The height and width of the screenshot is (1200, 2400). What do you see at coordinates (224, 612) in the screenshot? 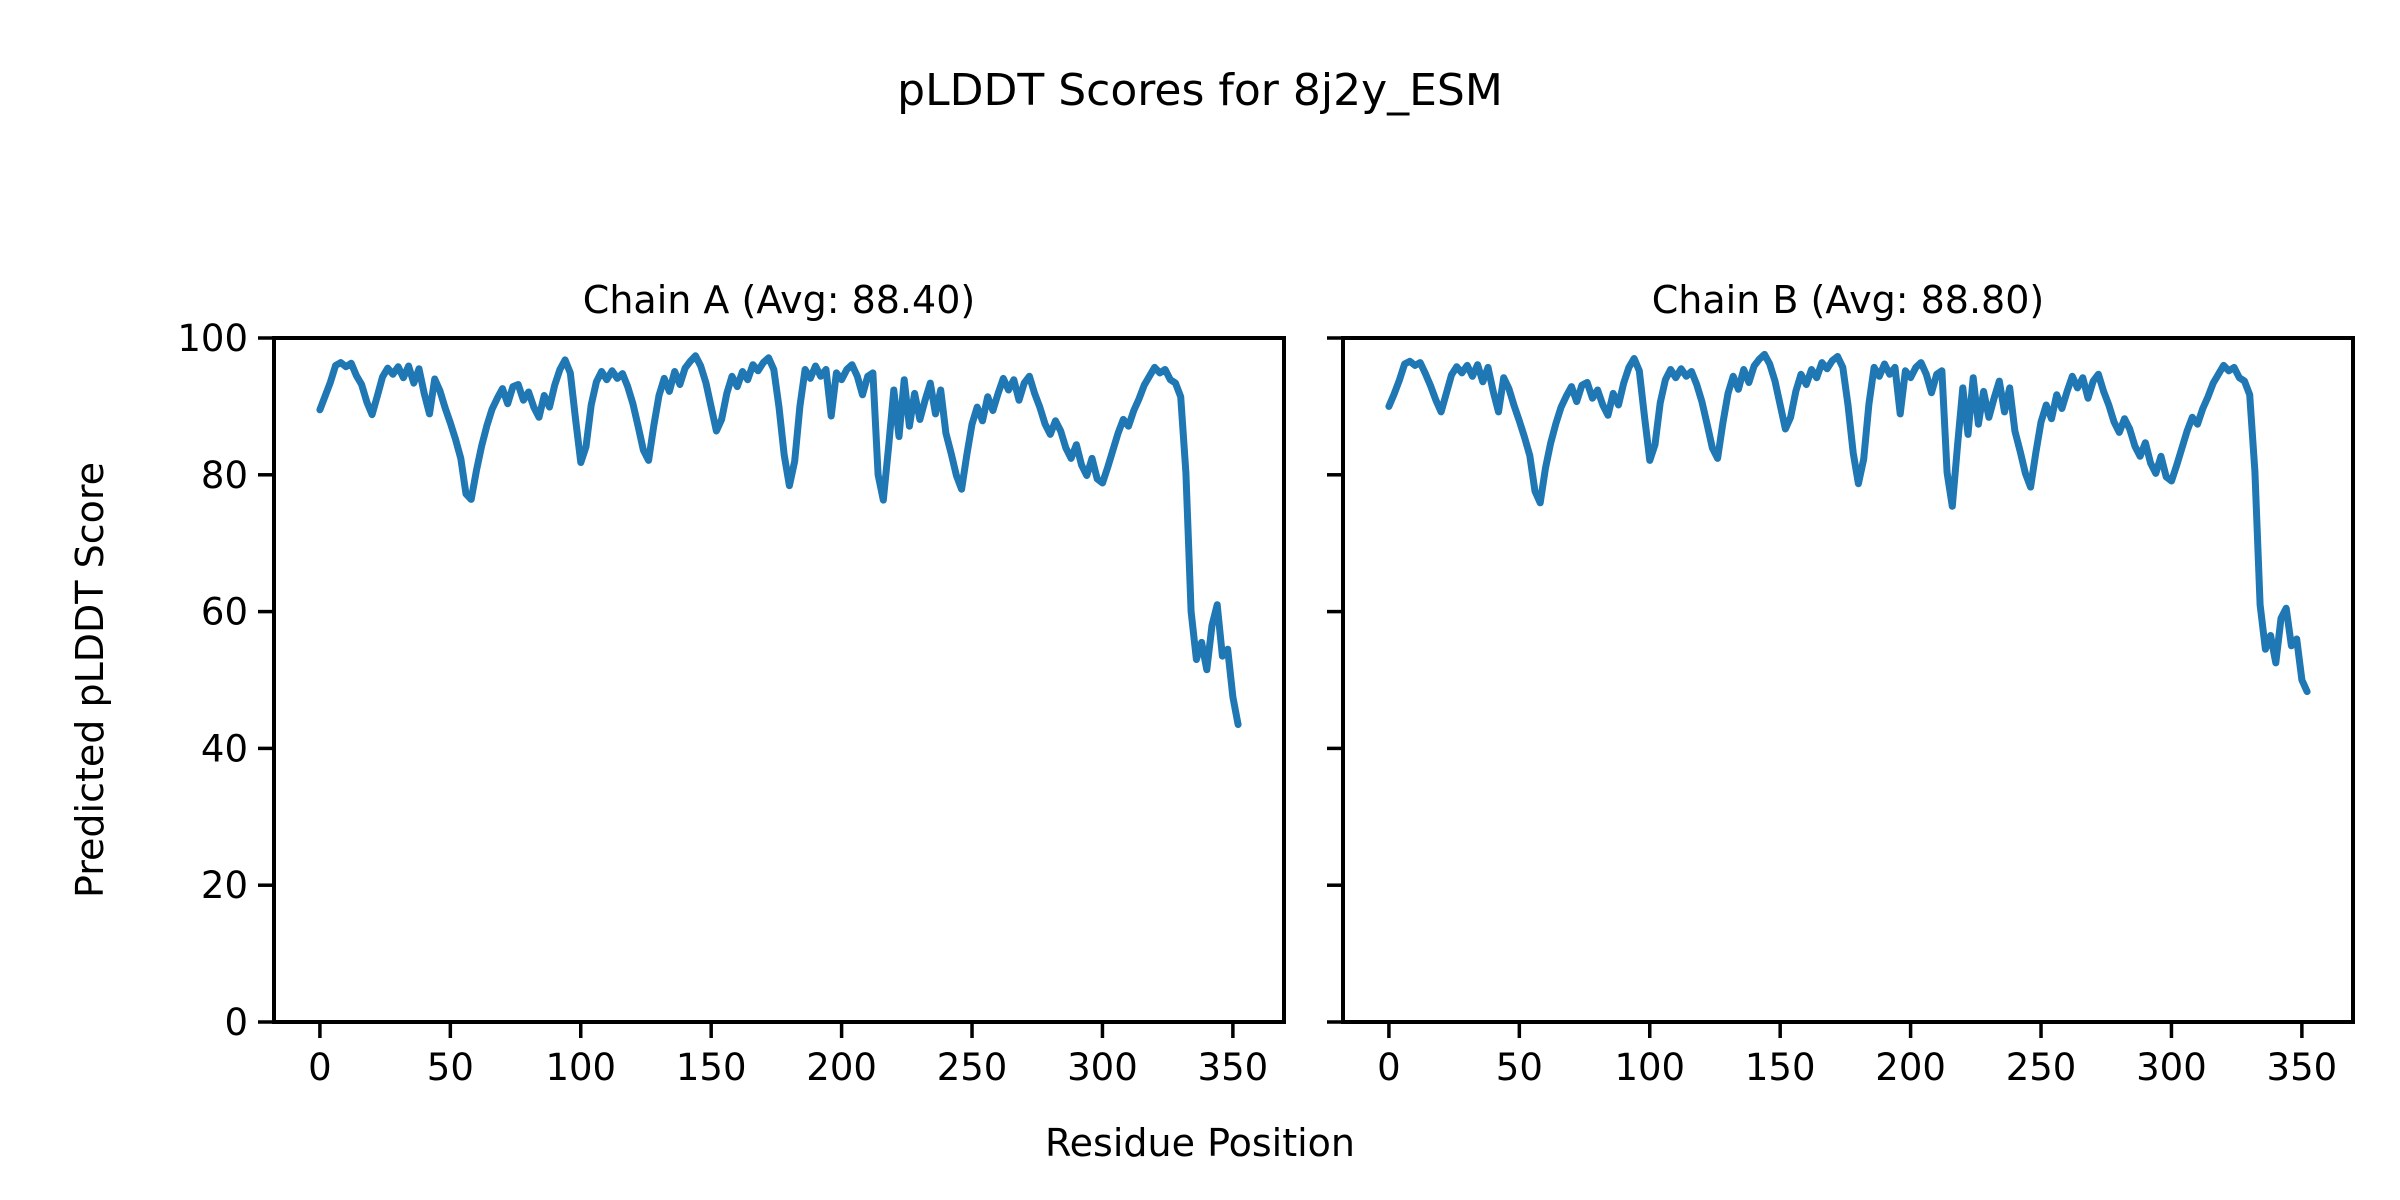
I see `y-tick-label: 60` at bounding box center [224, 612].